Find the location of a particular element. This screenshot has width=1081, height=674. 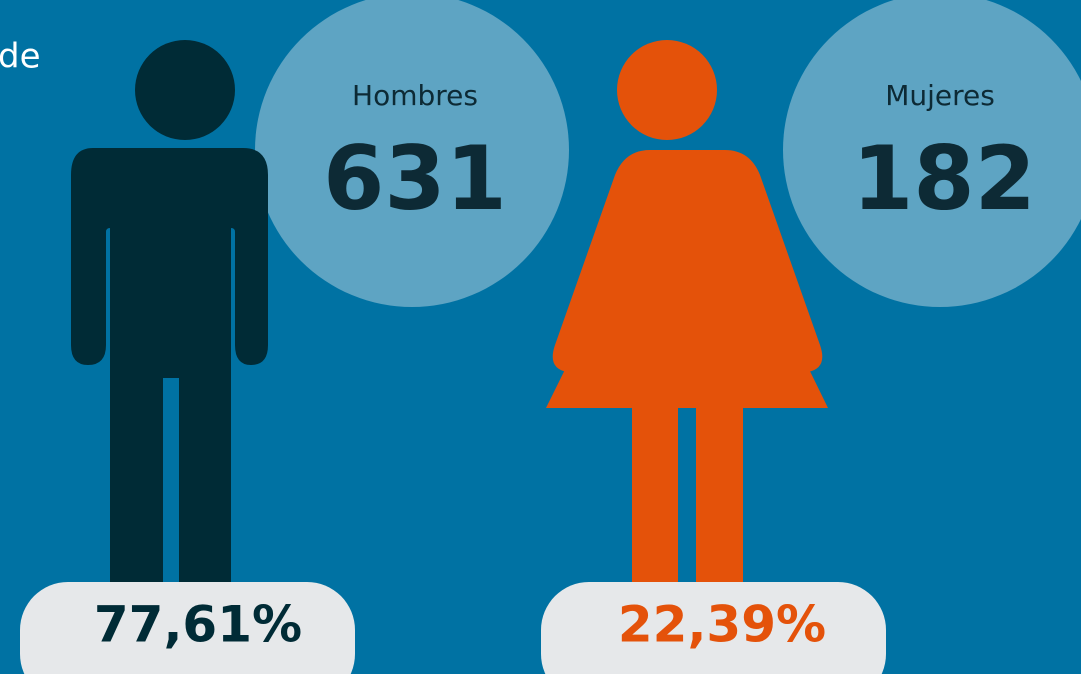

group-count: 182 is located at coordinates (944, 178).